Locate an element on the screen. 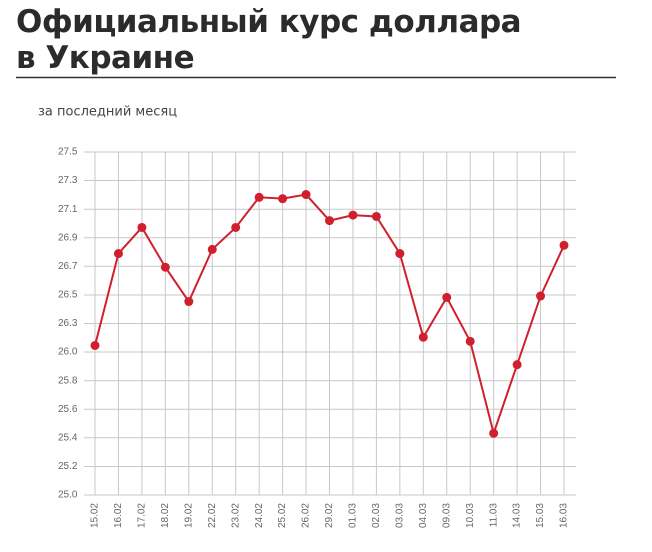  x-tick-label: 25.02 is located at coordinates (282, 515).